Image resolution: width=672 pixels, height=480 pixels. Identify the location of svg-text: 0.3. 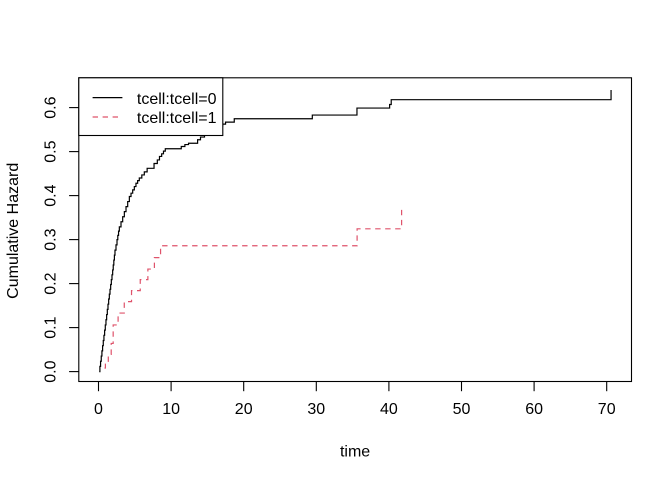
(51, 239).